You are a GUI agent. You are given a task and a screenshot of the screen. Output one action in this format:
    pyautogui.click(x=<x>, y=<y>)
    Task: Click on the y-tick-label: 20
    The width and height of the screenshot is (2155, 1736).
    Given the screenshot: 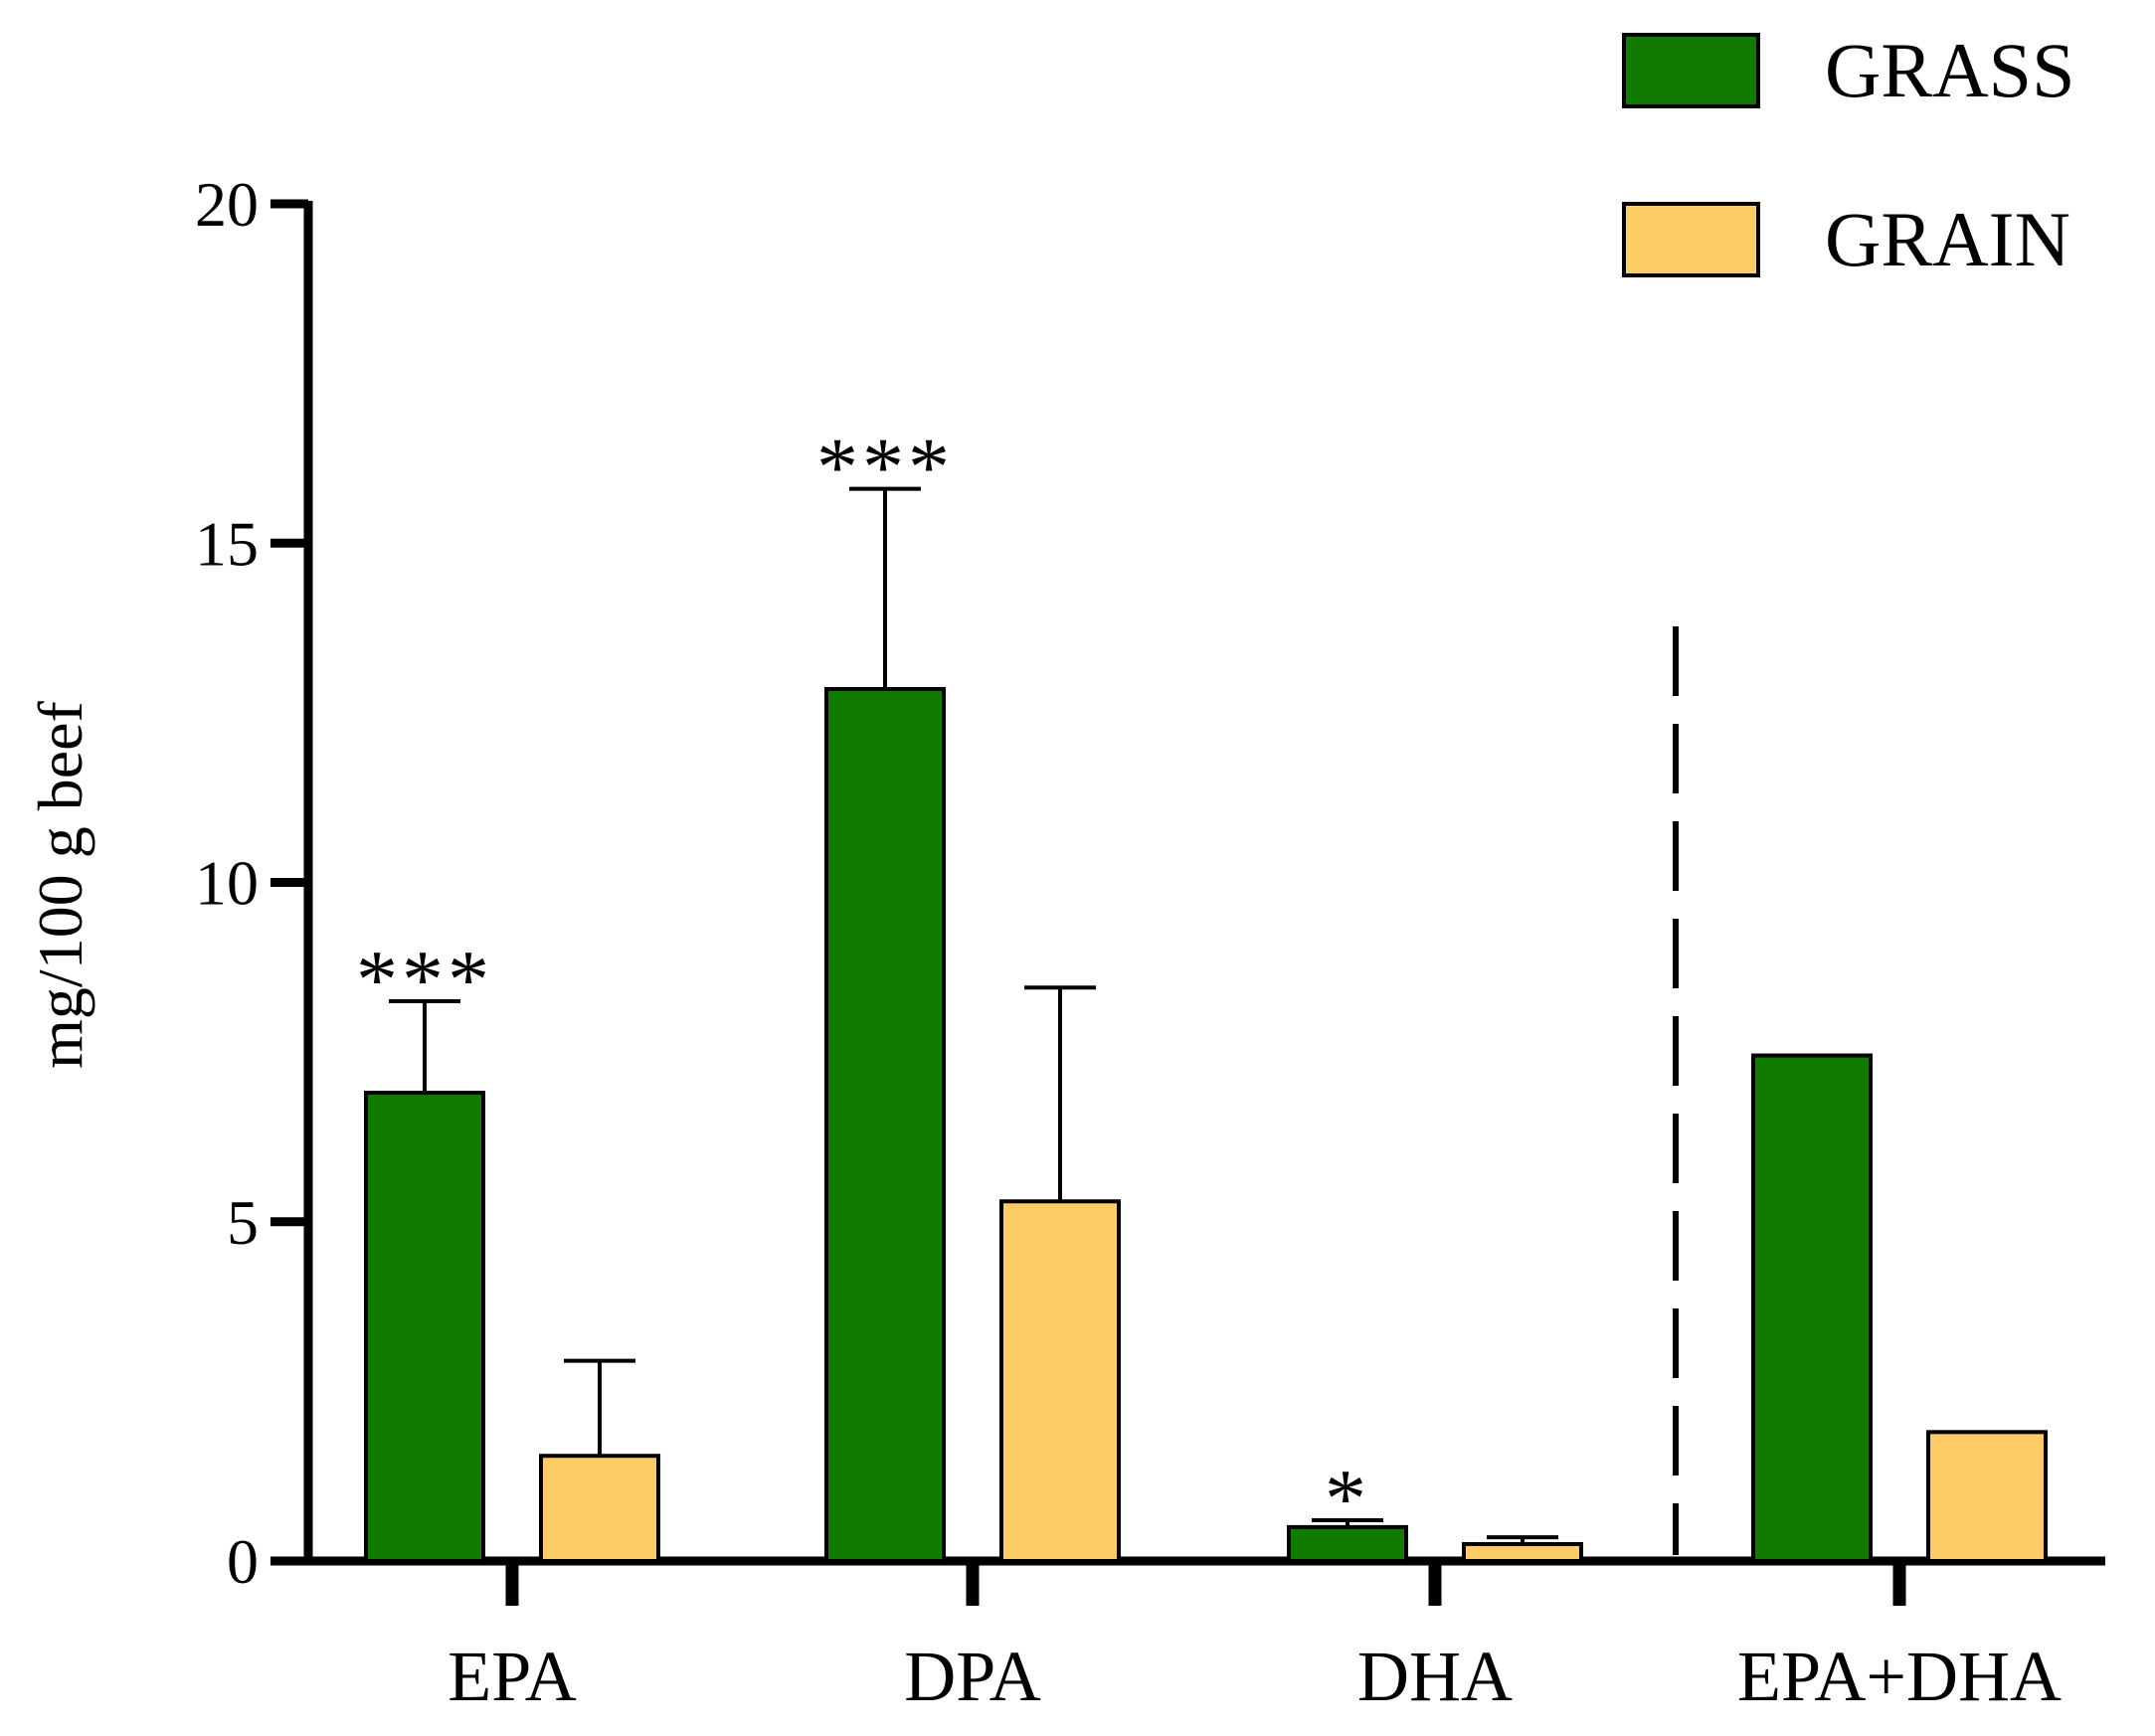 What is the action you would take?
    pyautogui.click(x=227, y=205)
    